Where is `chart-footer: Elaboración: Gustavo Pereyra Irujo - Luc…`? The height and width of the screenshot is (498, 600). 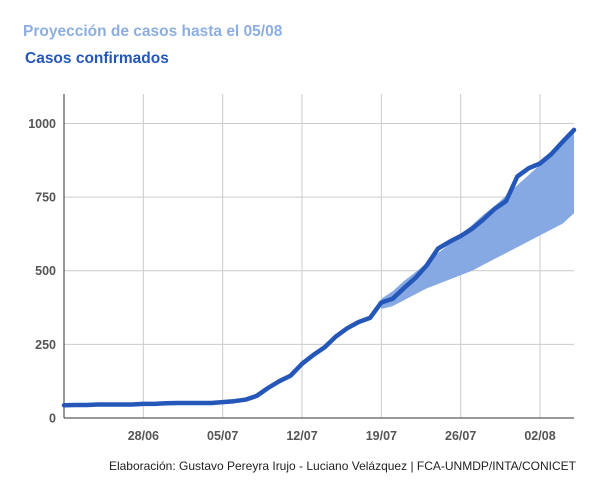 chart-footer: Elaboración: Gustavo Pereyra Irujo - Luc… is located at coordinates (342, 466).